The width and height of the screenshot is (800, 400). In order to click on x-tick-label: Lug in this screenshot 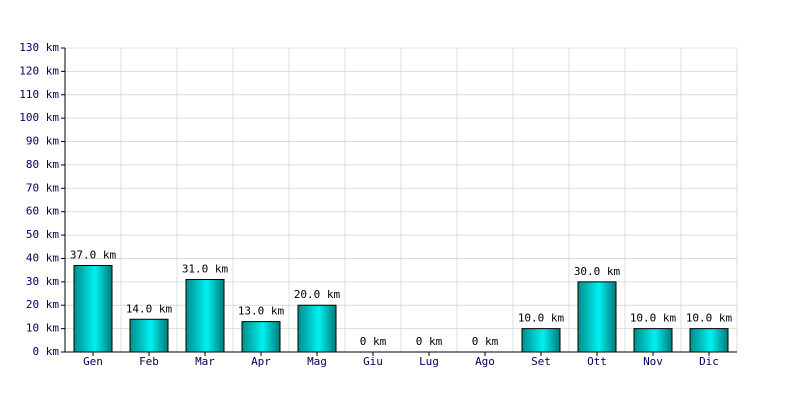, I will do `click(429, 361)`.